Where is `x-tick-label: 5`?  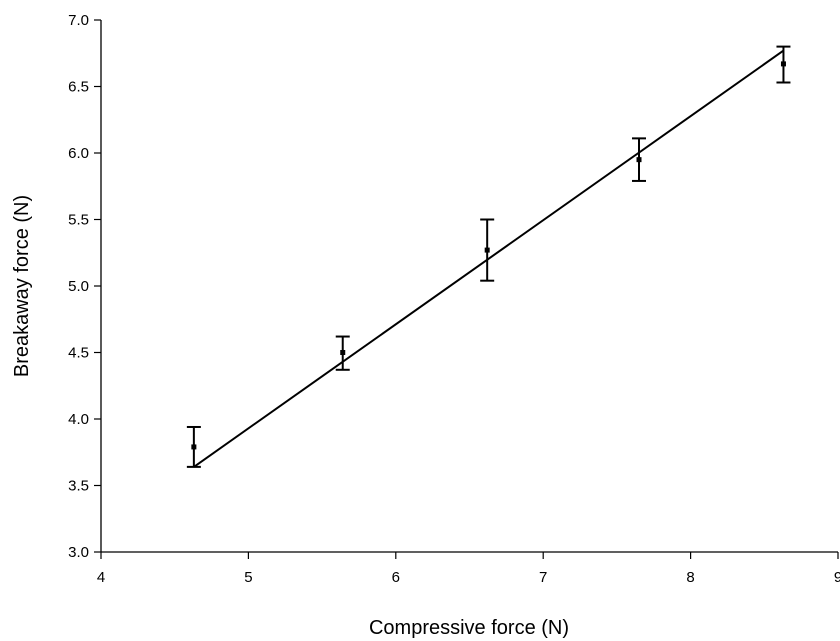 x-tick-label: 5 is located at coordinates (248, 577).